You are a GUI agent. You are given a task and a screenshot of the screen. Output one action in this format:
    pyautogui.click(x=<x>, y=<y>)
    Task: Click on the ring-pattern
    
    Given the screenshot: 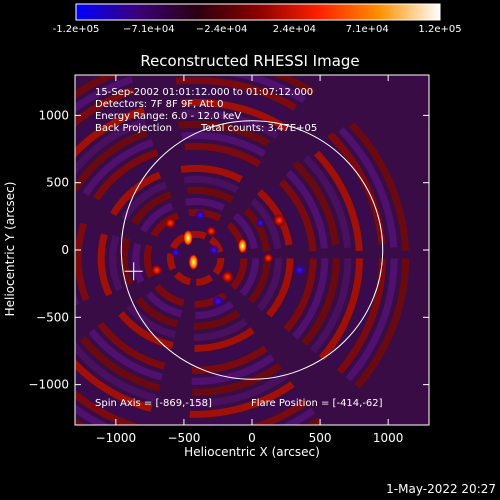 What is the action you would take?
    pyautogui.click(x=196, y=258)
    